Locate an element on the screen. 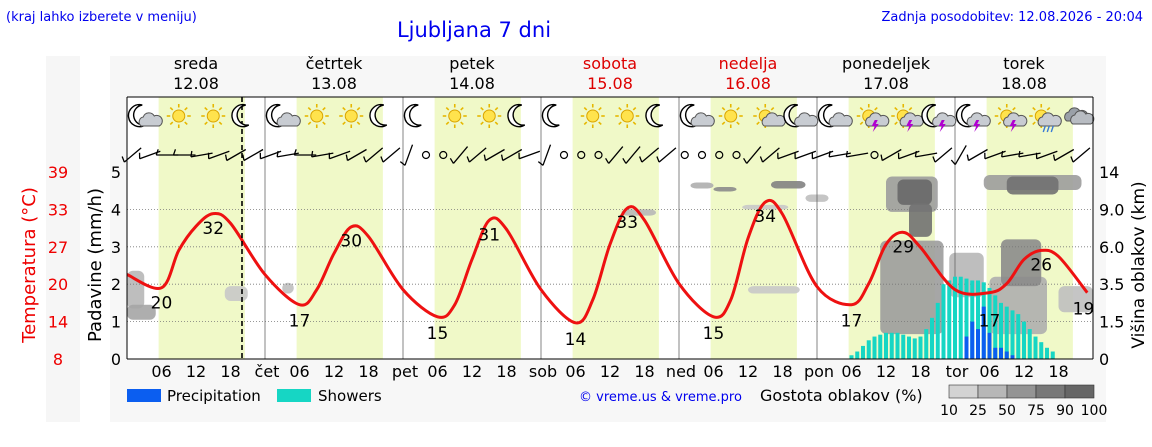  legend-swatch-precipitation is located at coordinates (144, 395).